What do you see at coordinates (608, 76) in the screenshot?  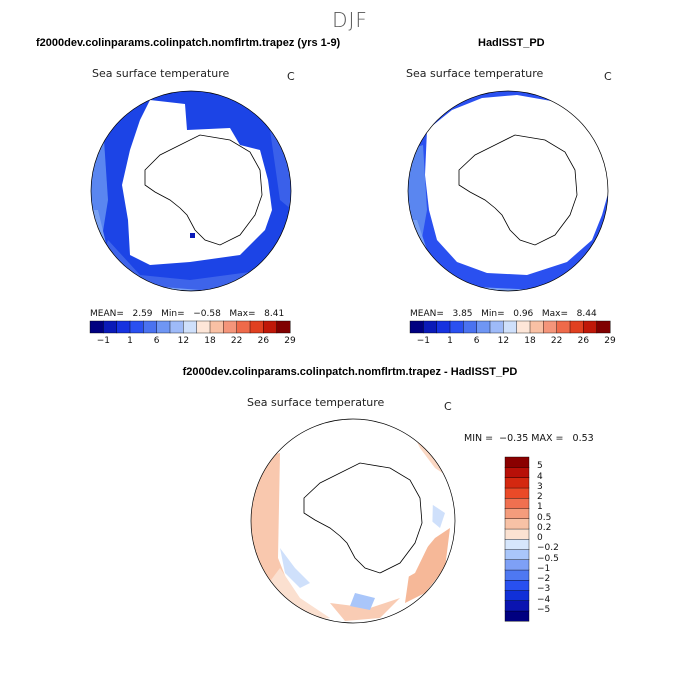 I see `panel2-units: C` at bounding box center [608, 76].